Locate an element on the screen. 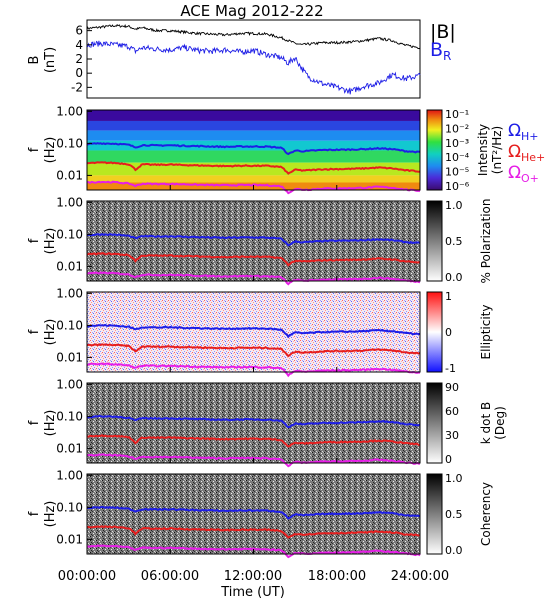  colorbar-label-units: (Deg) is located at coordinates (500, 423).